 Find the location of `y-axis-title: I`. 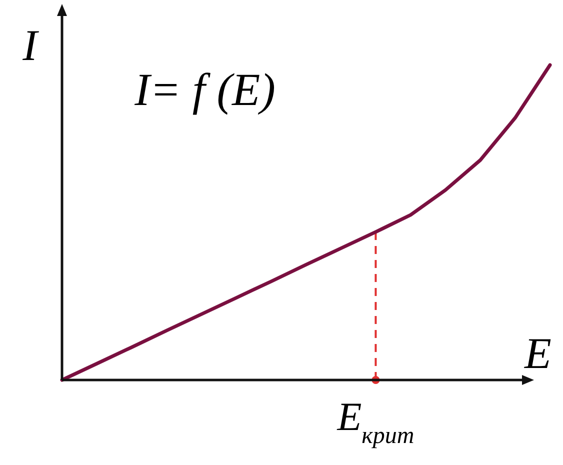

y-axis-title: I is located at coordinates (31, 45).